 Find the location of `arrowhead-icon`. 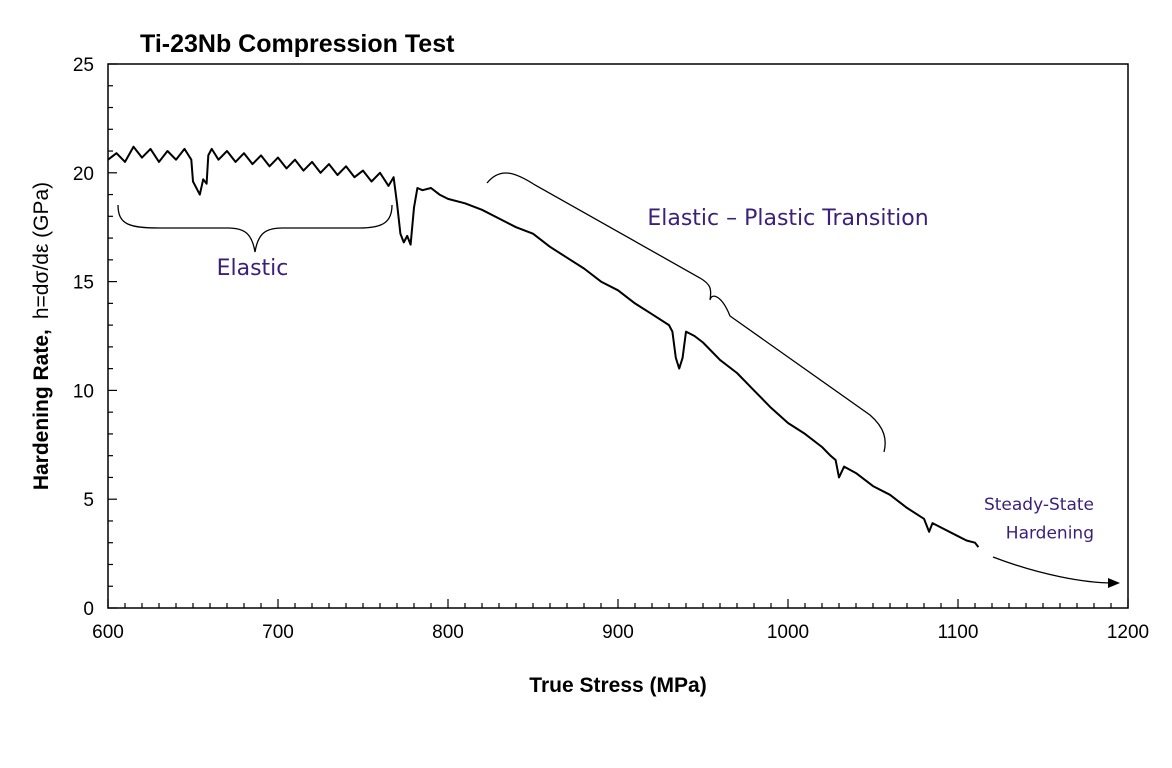

arrowhead-icon is located at coordinates (1114, 583).